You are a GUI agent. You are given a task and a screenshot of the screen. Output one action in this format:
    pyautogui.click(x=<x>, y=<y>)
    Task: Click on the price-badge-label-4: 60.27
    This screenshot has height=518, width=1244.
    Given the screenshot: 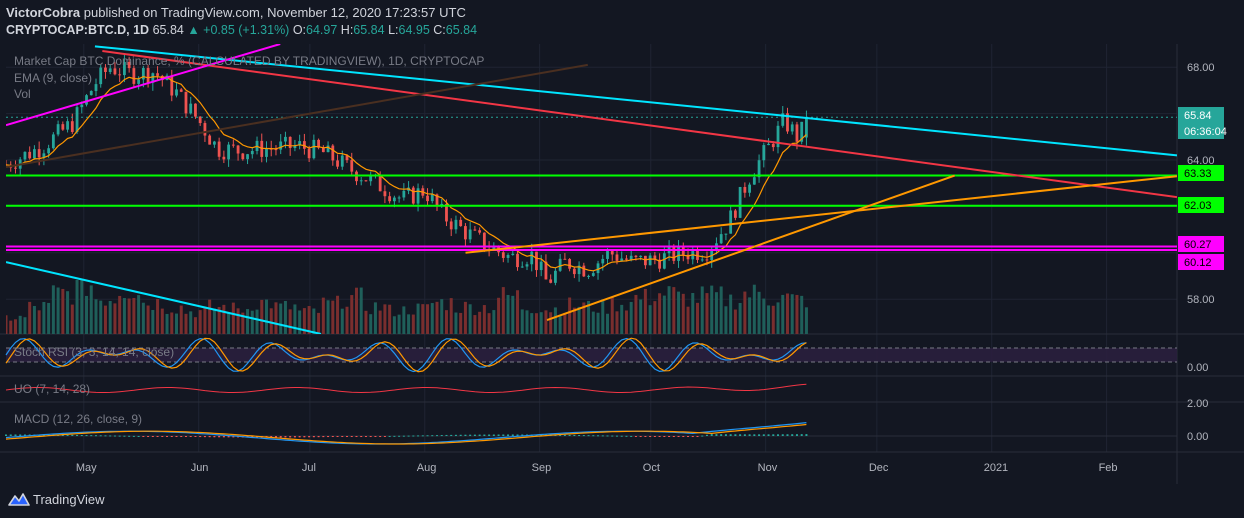 What is the action you would take?
    pyautogui.click(x=1198, y=245)
    